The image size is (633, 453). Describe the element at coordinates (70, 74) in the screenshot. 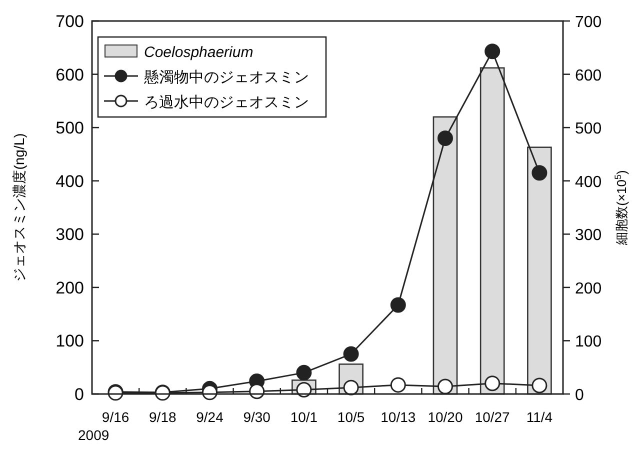

I see `y-tick-label: 600` at that location.